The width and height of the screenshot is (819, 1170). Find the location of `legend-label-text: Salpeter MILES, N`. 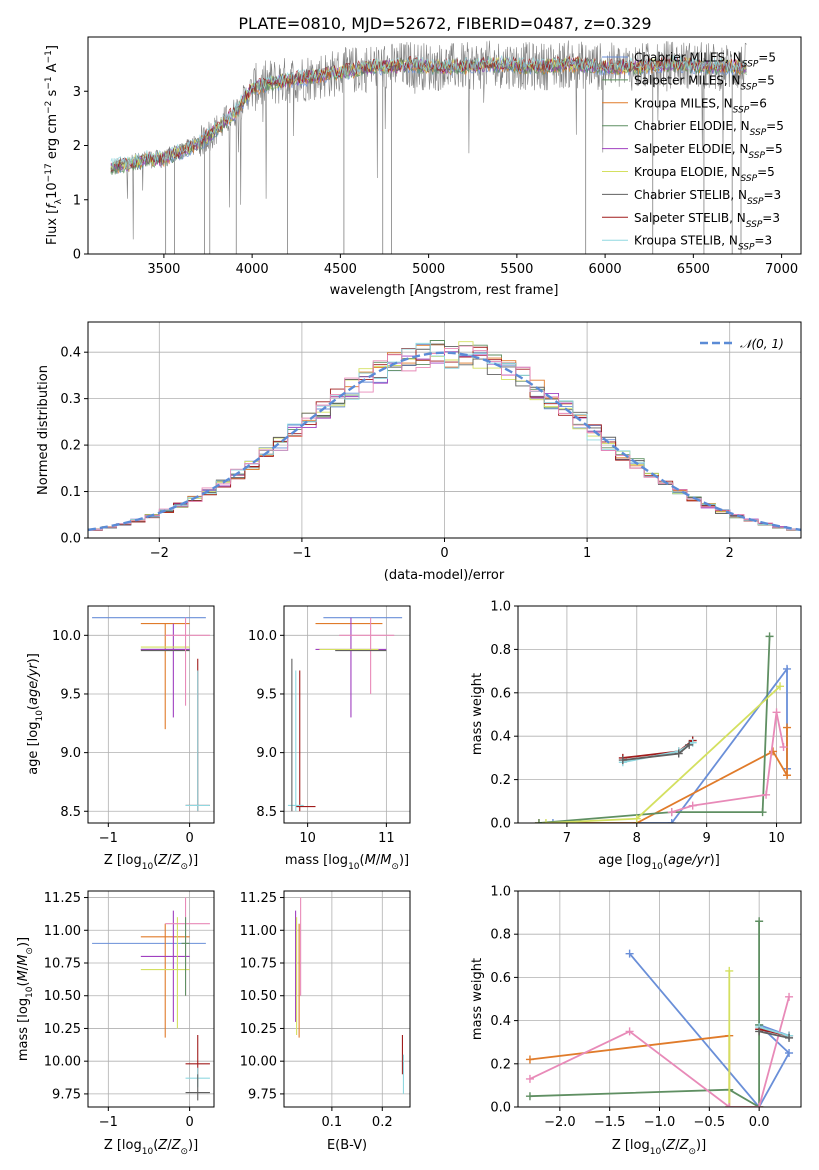

legend-label-text: Salpeter MILES, N is located at coordinates (687, 80).